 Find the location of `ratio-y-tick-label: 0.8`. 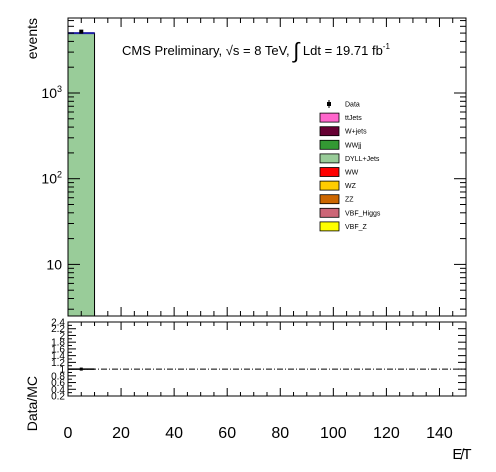

ratio-y-tick-label: 0.8 is located at coordinates (58, 376).